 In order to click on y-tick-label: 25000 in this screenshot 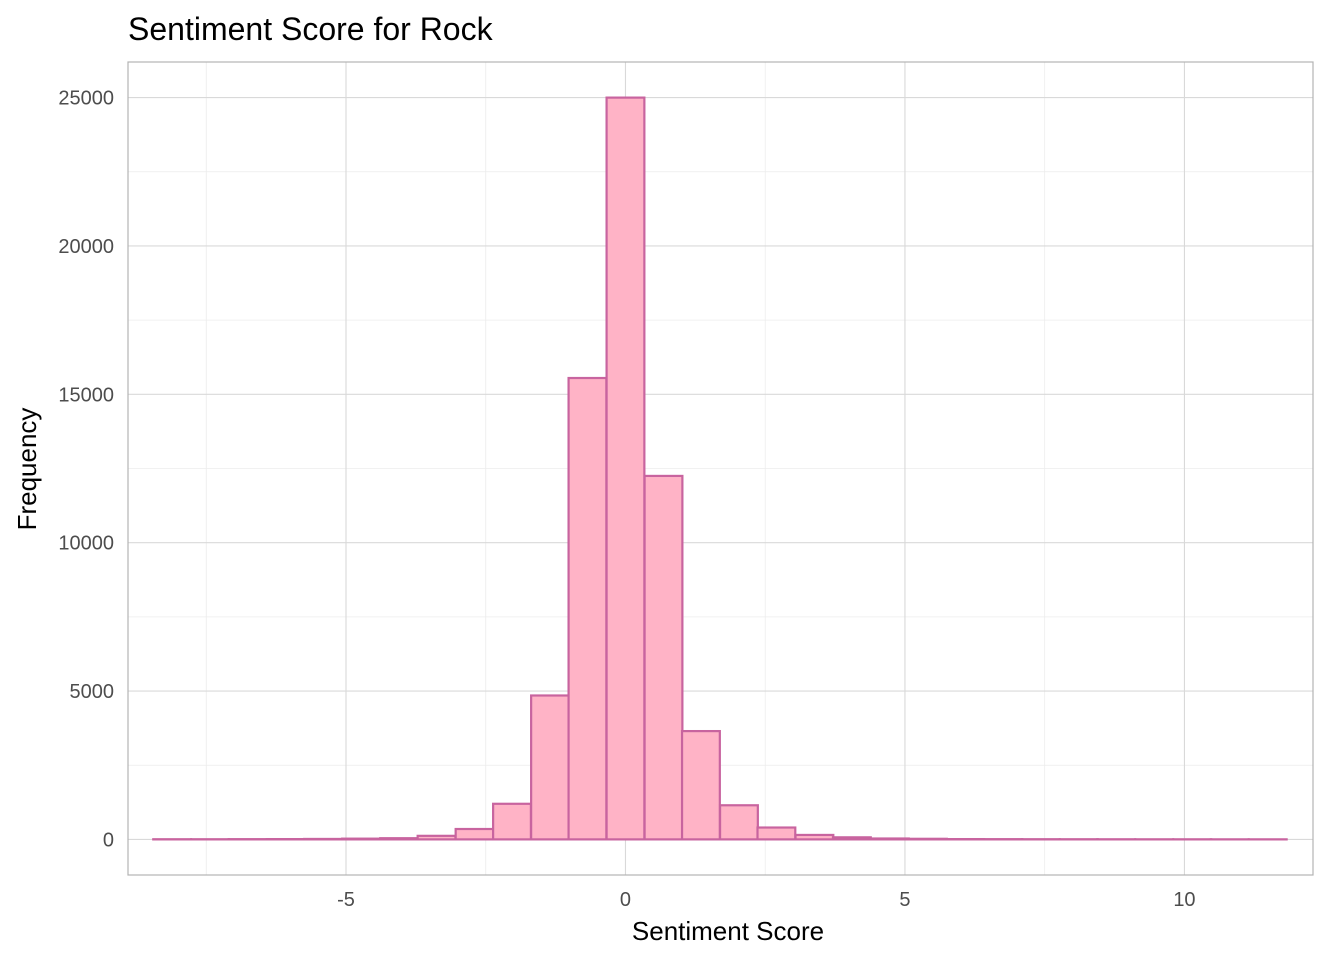, I will do `click(86, 99)`.